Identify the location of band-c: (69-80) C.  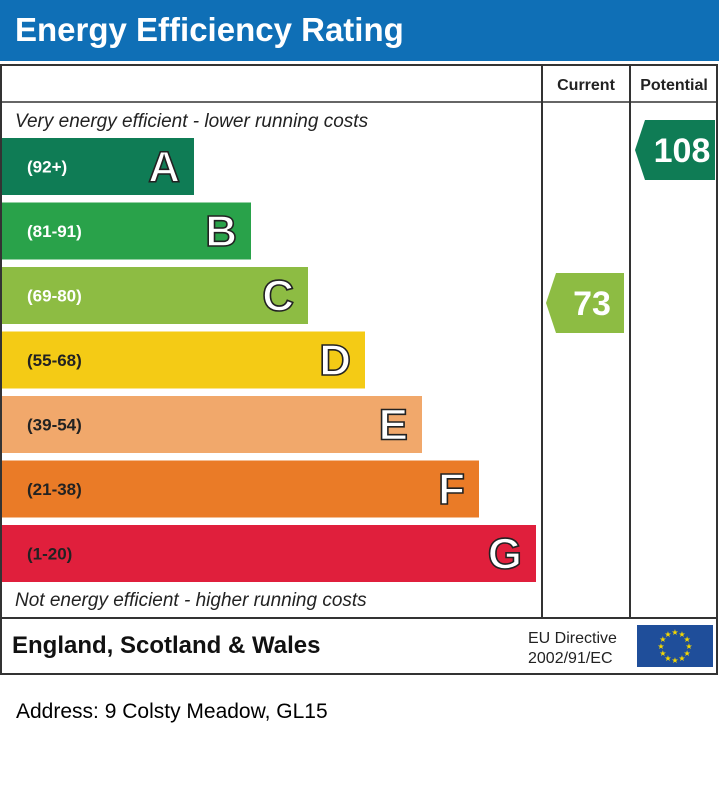
(155, 295).